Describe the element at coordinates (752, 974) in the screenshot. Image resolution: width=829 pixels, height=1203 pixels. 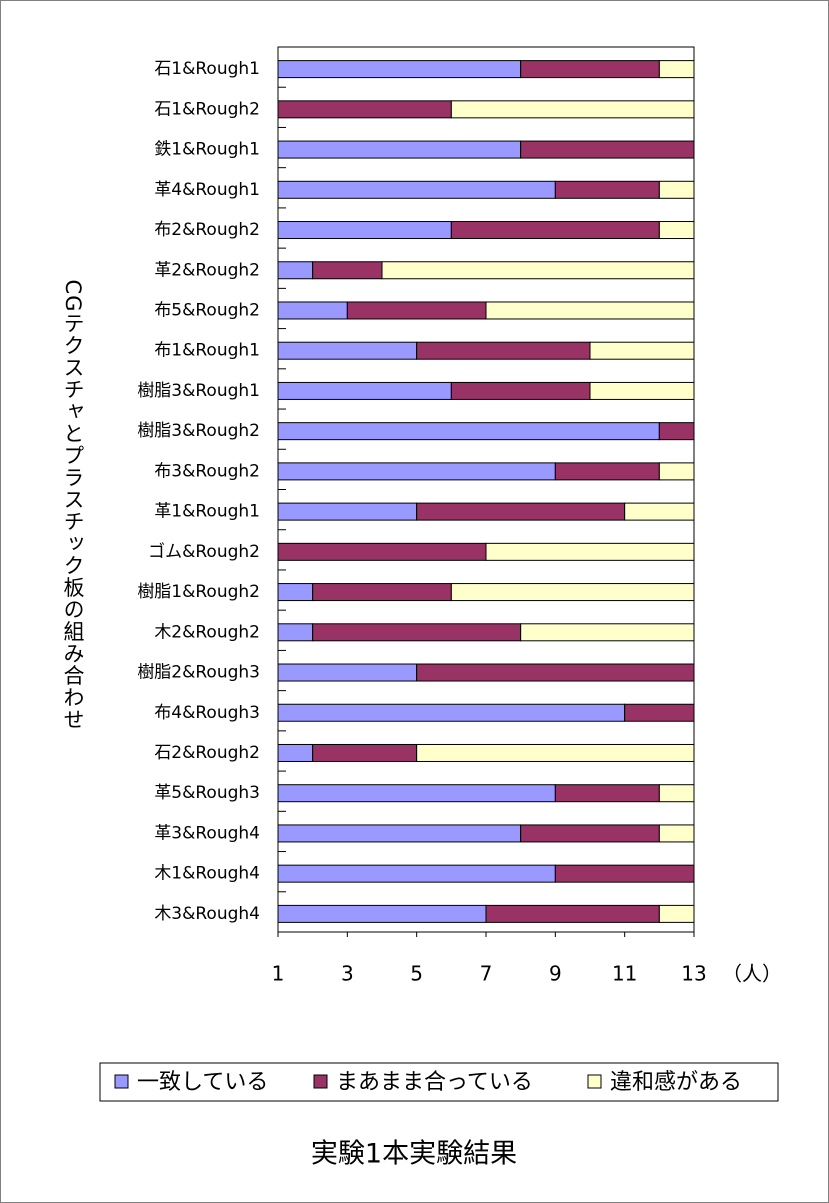
I see `x-axis-label: （人）` at that location.